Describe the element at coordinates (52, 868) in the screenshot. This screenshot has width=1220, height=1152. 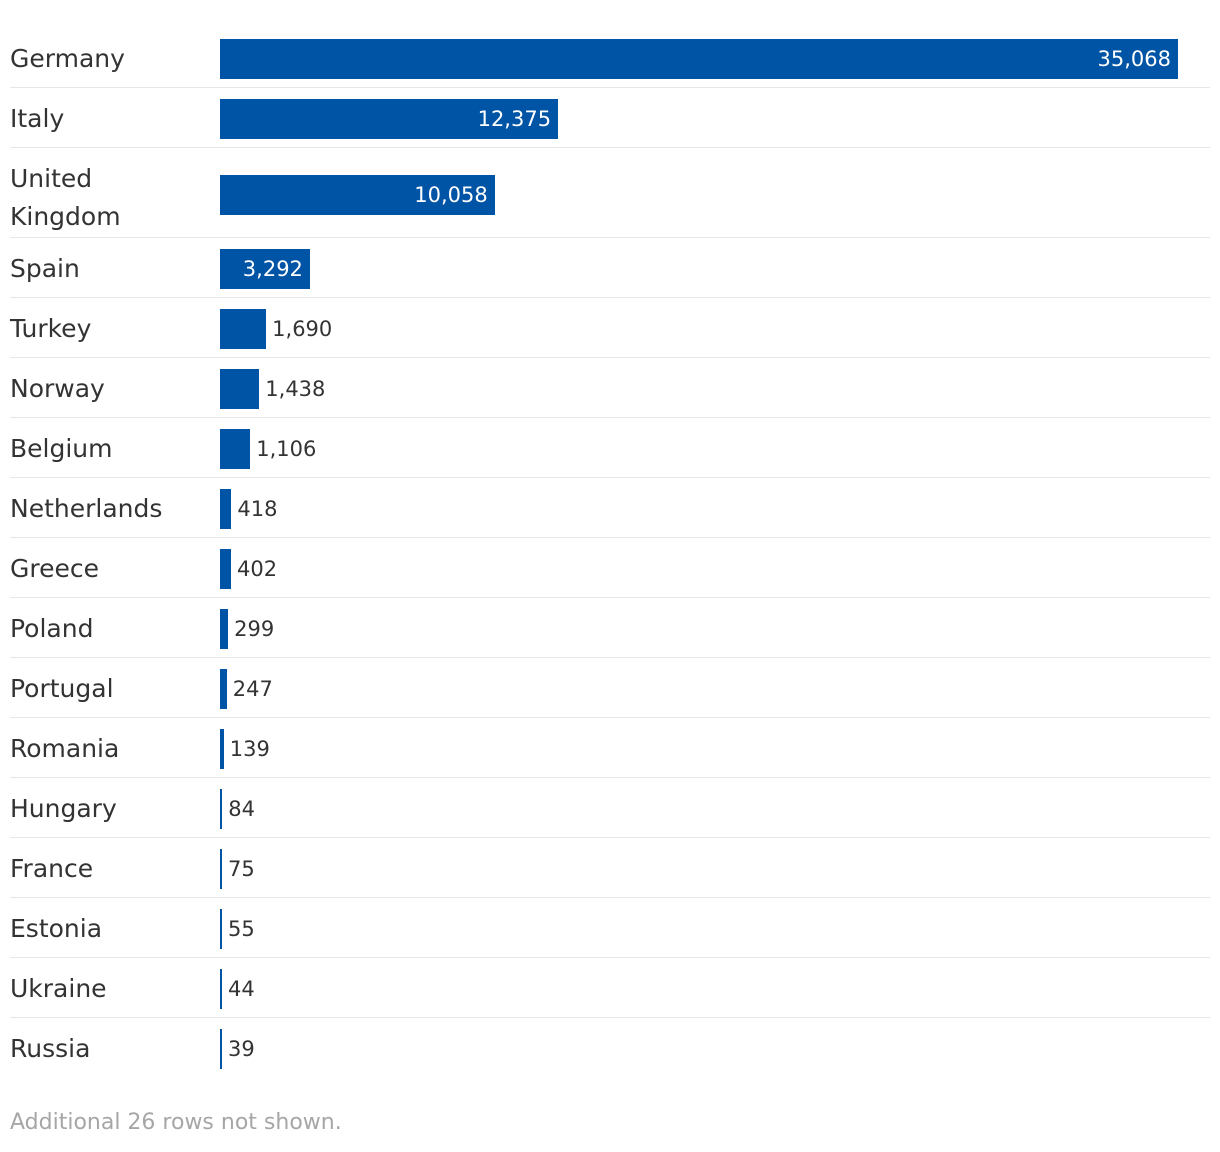
I see `category-label: France` at that location.